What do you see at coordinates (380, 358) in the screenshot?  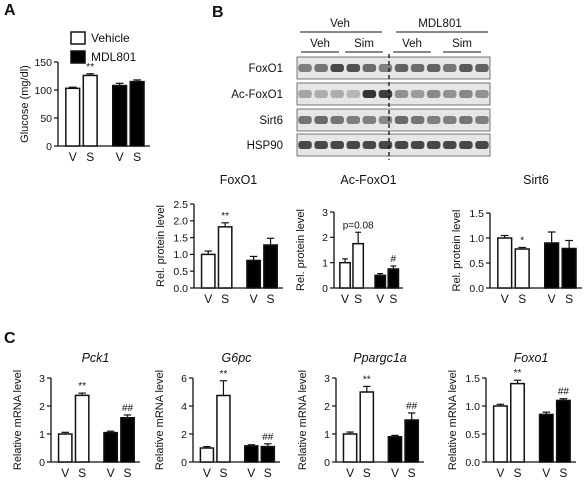 I see `chart-title: Ppargc1a` at bounding box center [380, 358].